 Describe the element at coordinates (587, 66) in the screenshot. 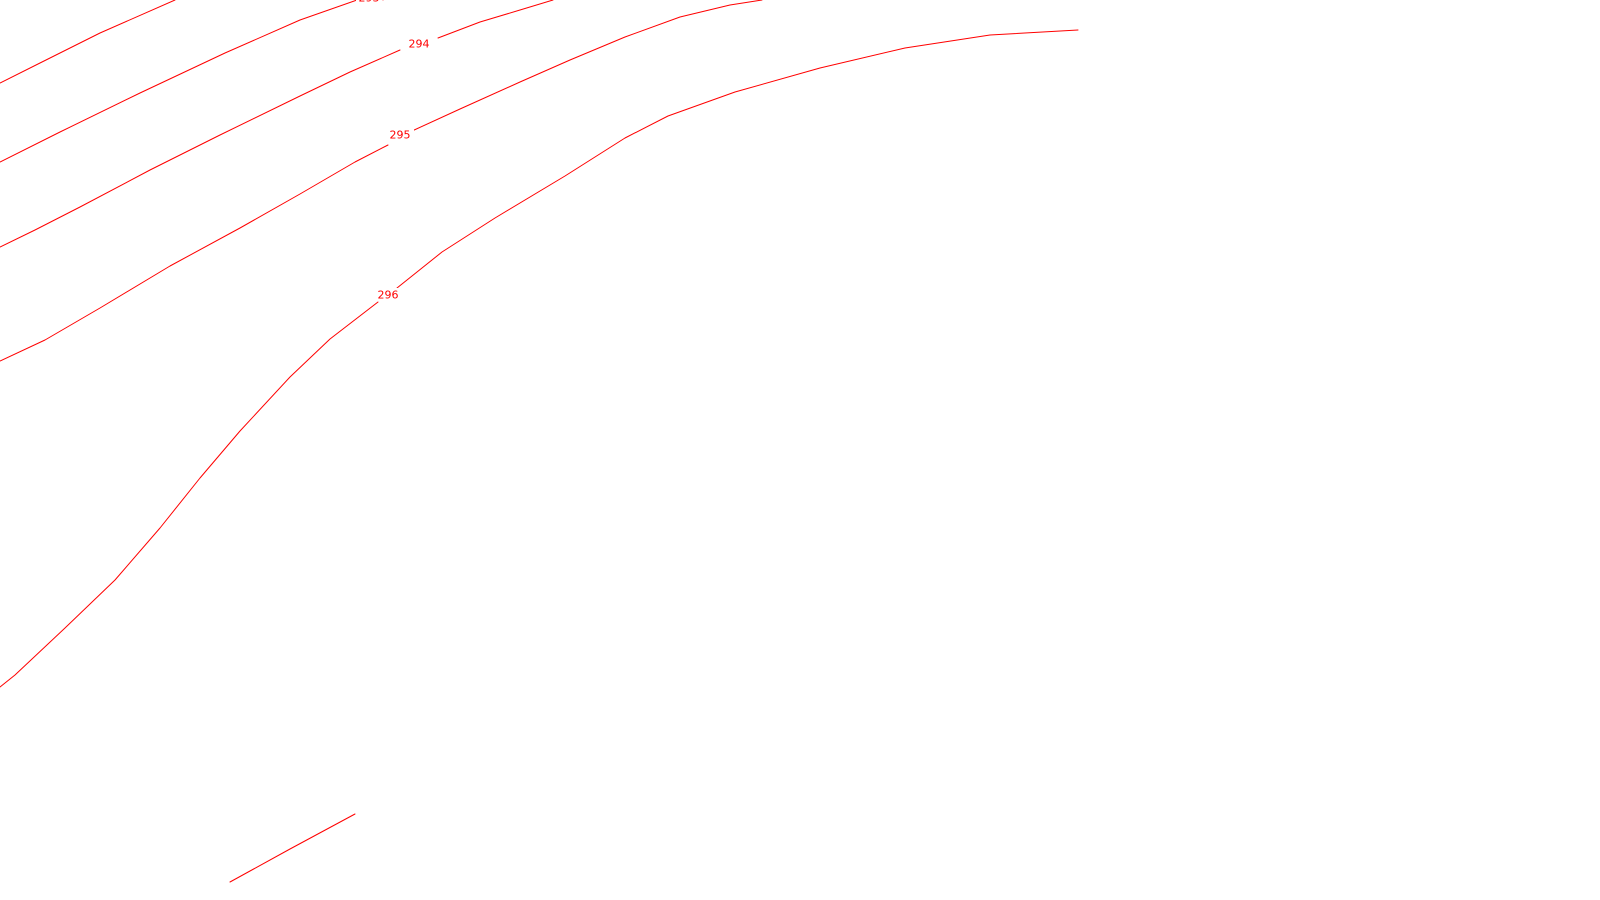

I see `contour-line-295-b` at that location.